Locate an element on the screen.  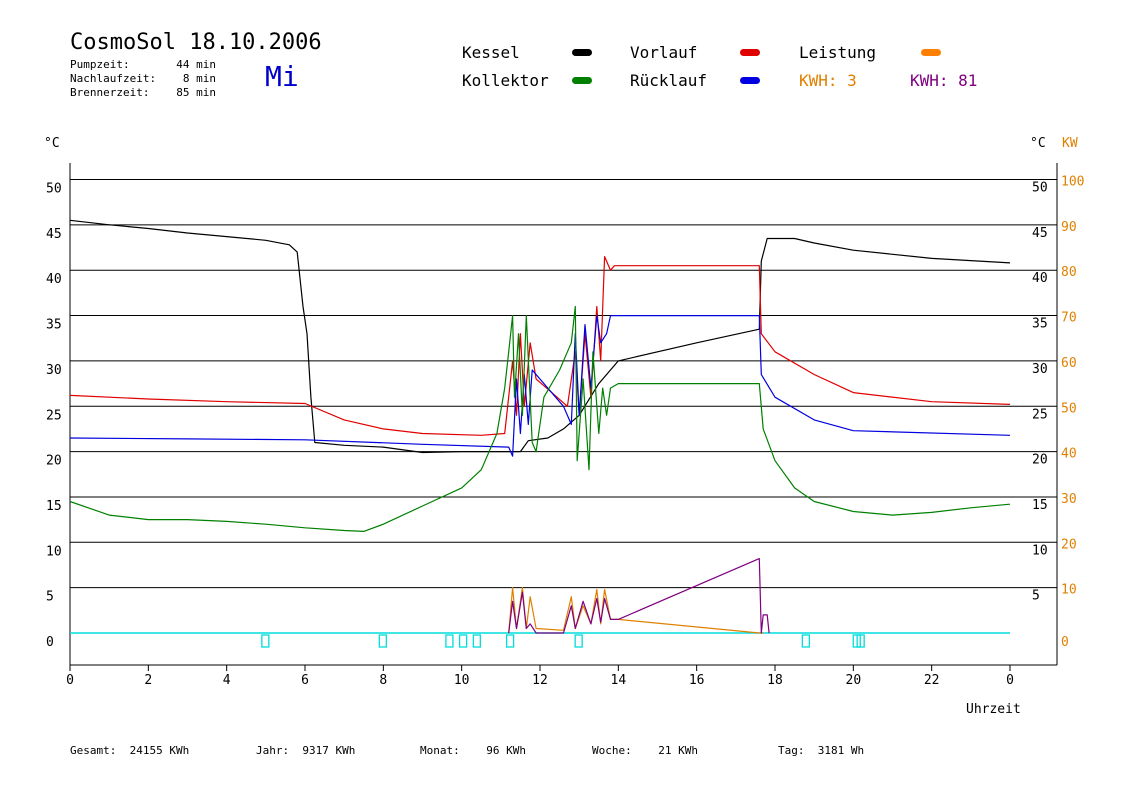
legend-vorlauf-label: Vorlauf is located at coordinates (664, 52).